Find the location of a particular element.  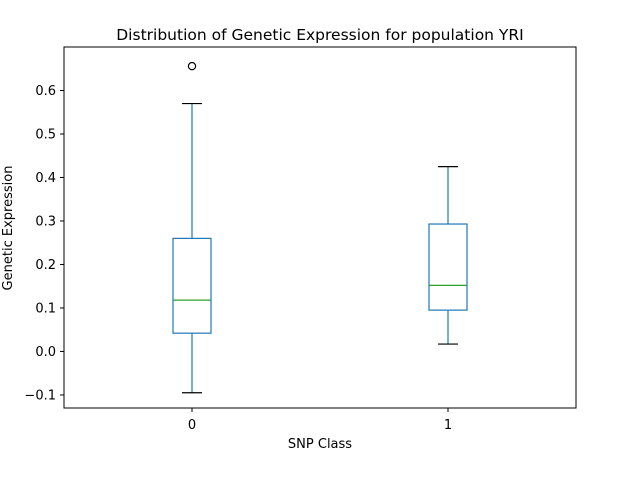

y-tick-label: 0.4 is located at coordinates (45, 178).